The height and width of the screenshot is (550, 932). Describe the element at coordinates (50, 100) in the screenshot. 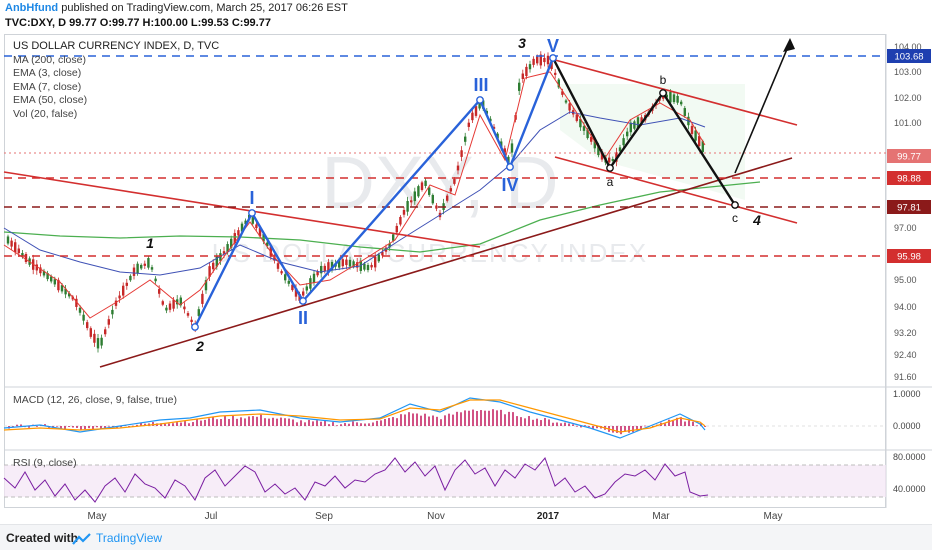

I see `legend-ema50: EMA (50, close)` at that location.